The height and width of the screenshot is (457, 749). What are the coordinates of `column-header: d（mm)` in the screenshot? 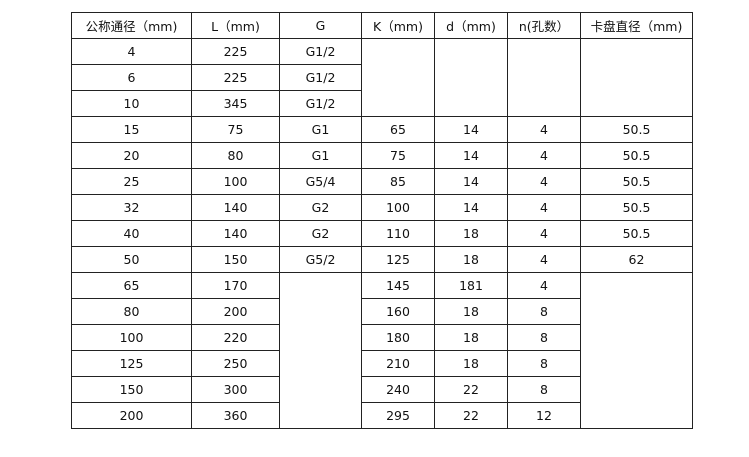 It's located at (471, 25).